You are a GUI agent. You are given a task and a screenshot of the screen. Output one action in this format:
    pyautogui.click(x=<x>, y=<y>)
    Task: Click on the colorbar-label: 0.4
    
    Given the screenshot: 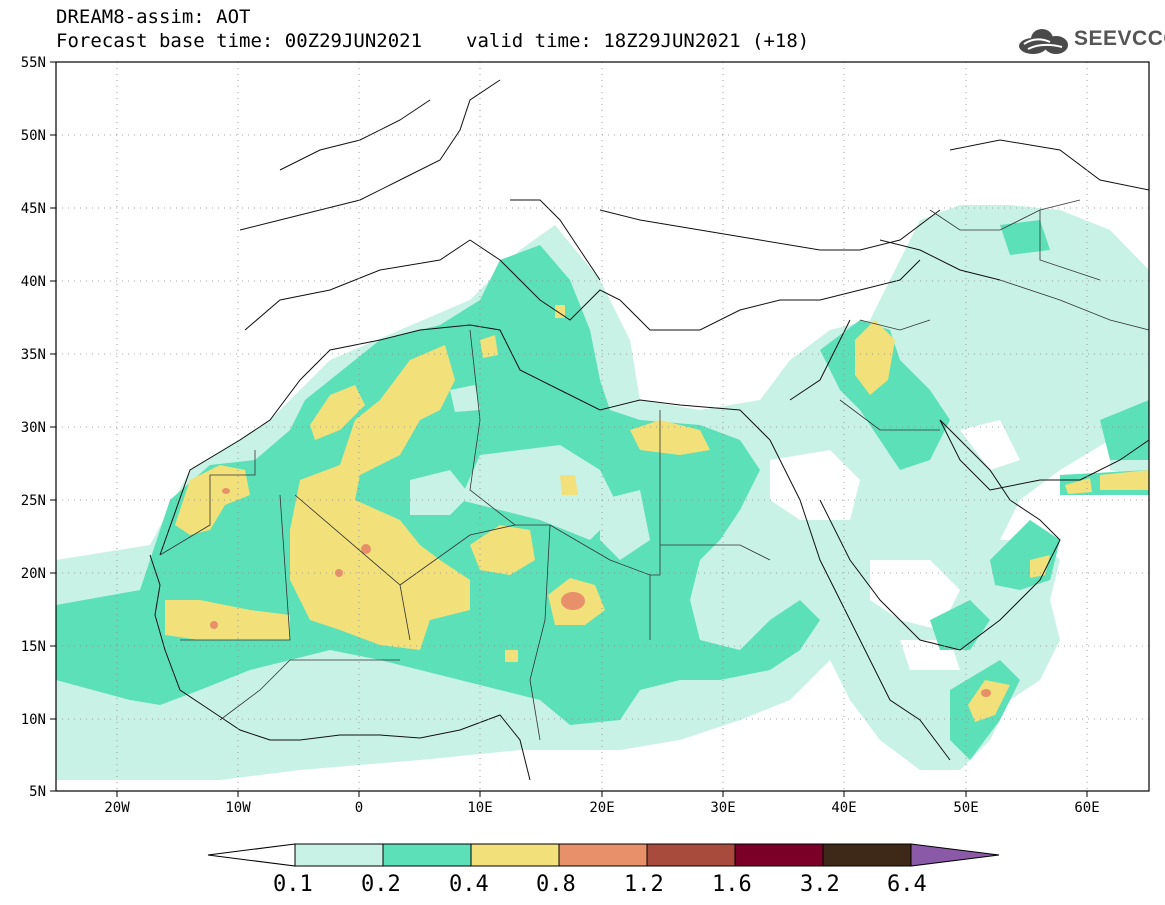 What is the action you would take?
    pyautogui.click(x=469, y=884)
    